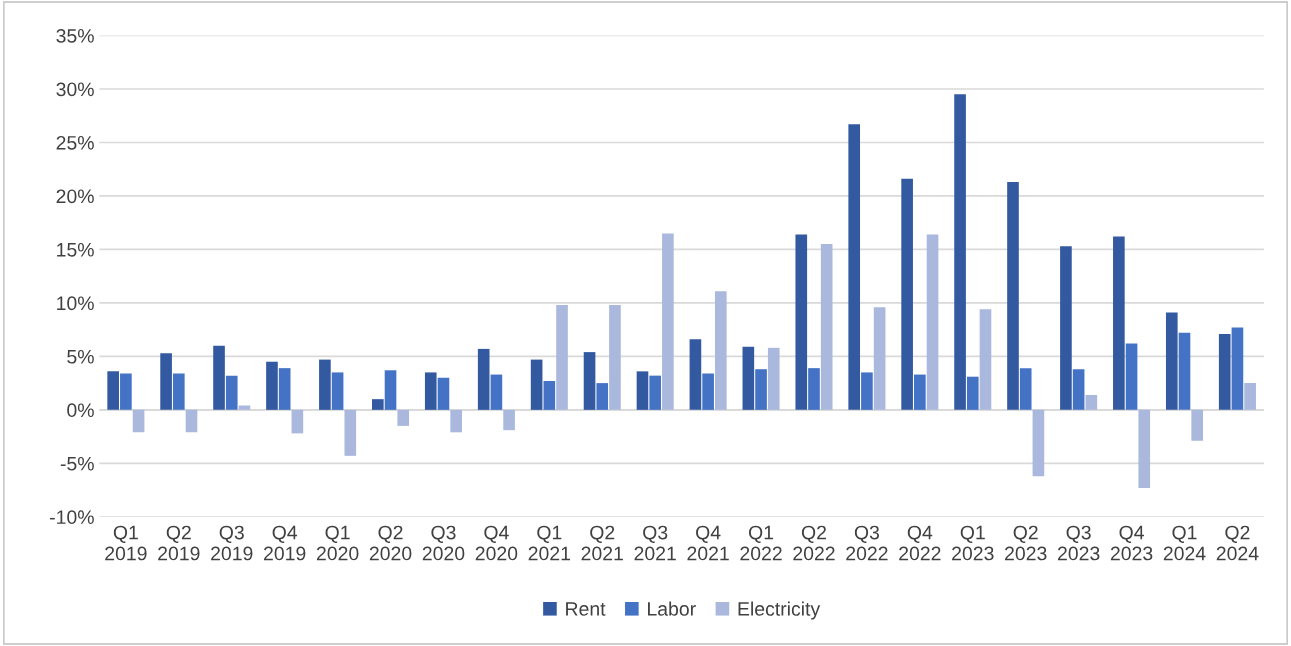  What do you see at coordinates (285, 543) in the screenshot?
I see `x-tick-label: Q4 2019` at bounding box center [285, 543].